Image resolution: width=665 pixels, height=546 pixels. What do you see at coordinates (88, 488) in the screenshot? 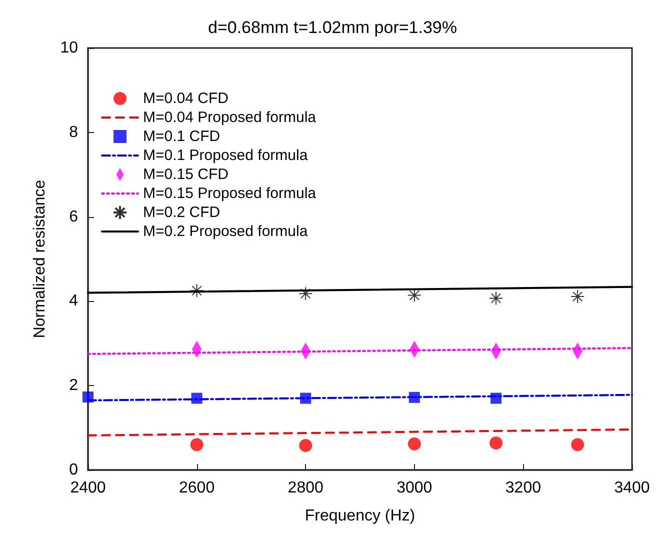
I see `x-tick-label: 2400` at bounding box center [88, 488].